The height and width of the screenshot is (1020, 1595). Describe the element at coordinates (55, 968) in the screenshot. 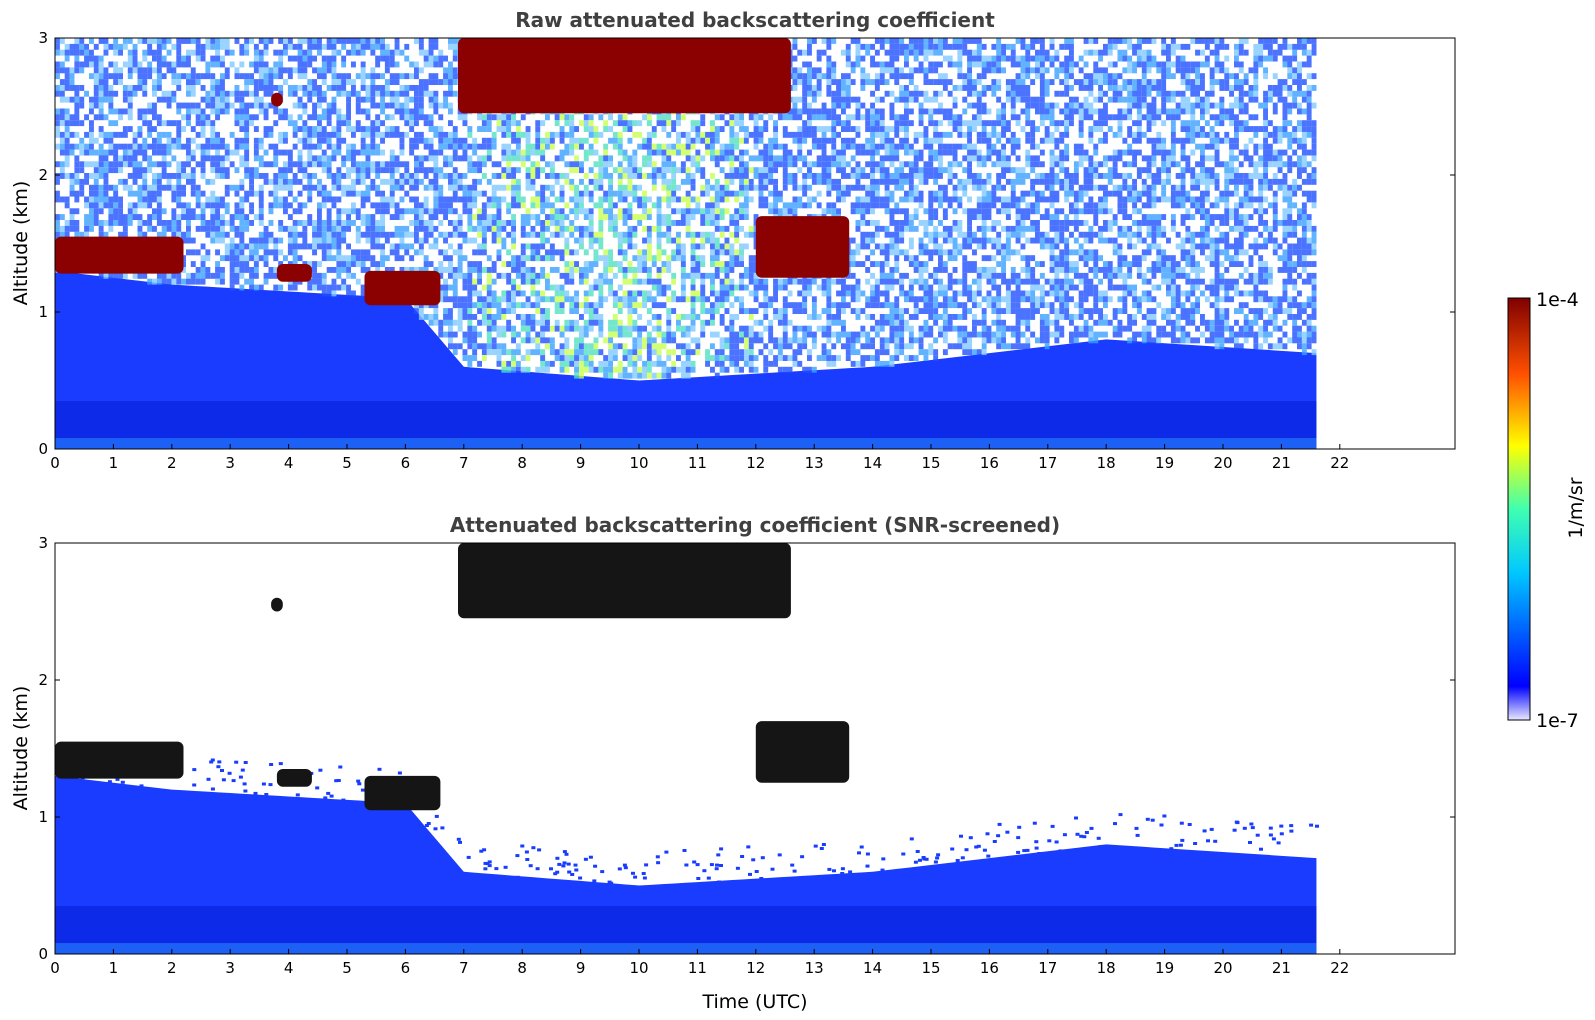

I see `bottom-x-tick-label-0: 0` at that location.